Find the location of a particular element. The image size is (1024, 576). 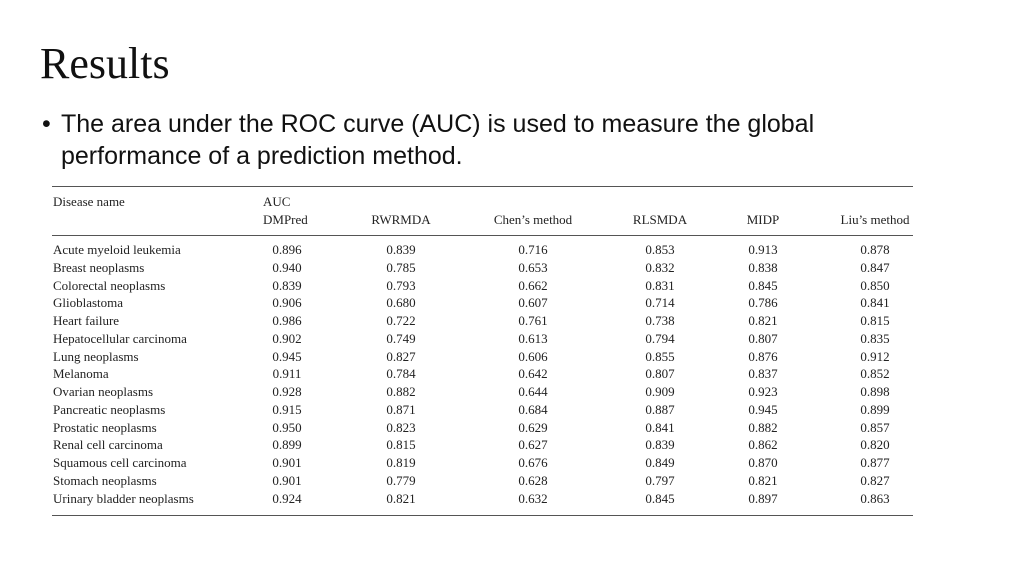

column-header: Liu’s method is located at coordinates (875, 219).